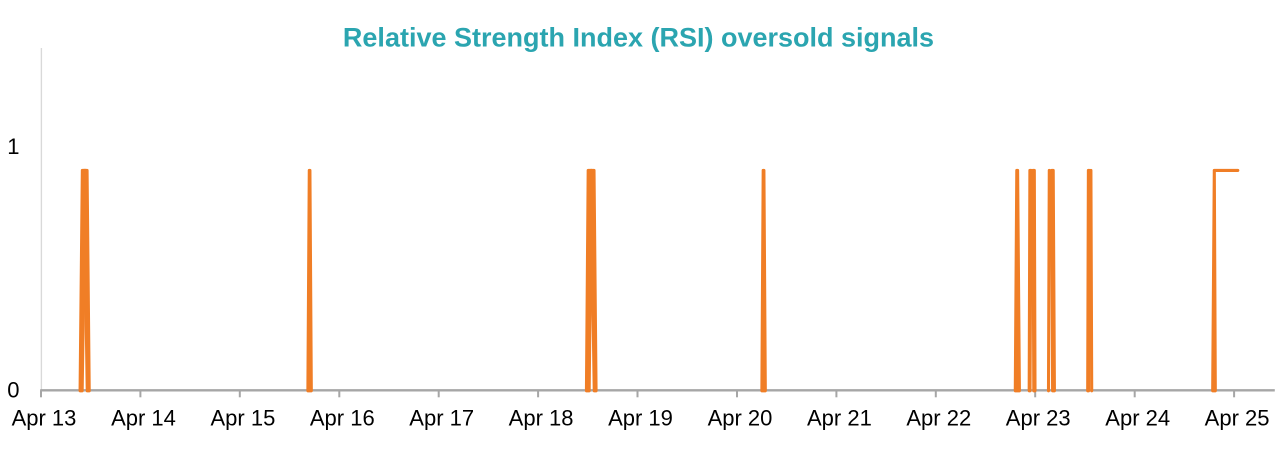  Describe the element at coordinates (441, 418) in the screenshot. I see `svg-text: Apr 17` at that location.